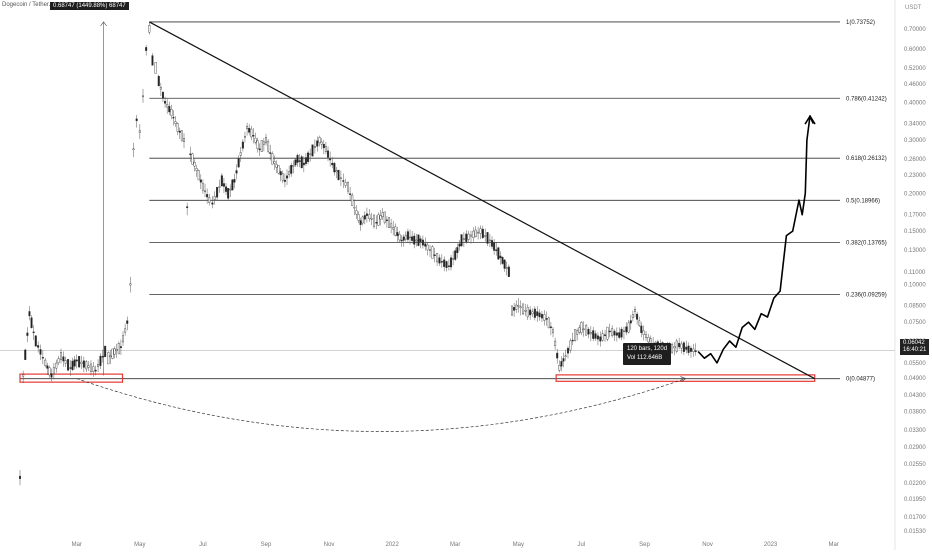 The image size is (932, 555). I want to click on currency-label: USDT, so click(913, 8).